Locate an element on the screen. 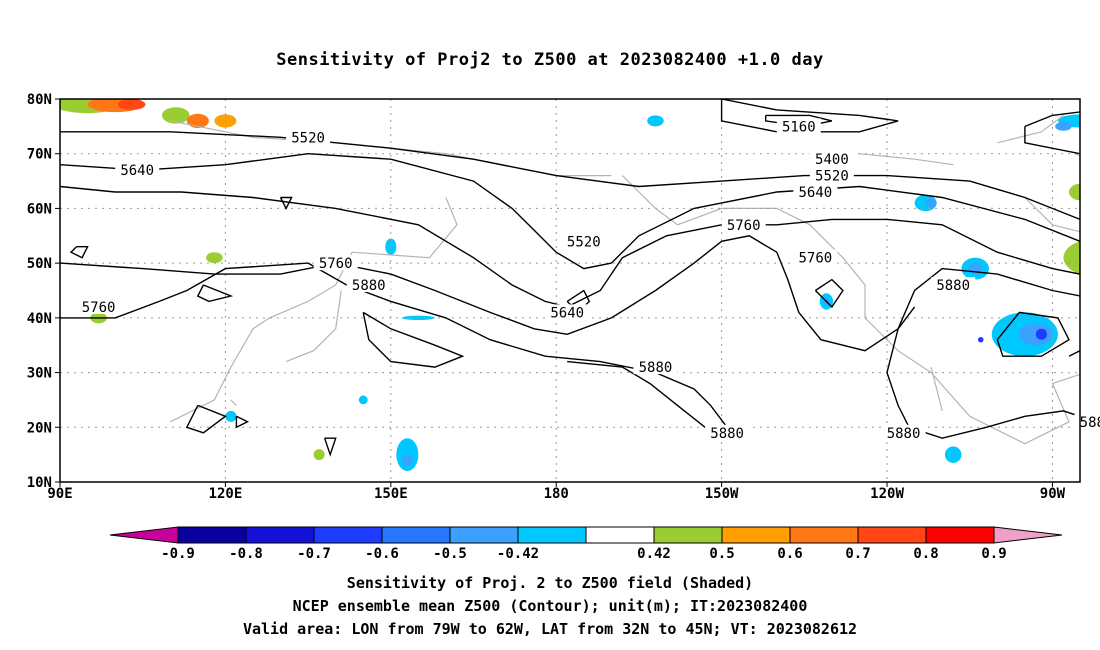  colorbar-label: 0.5 is located at coordinates (721, 554).